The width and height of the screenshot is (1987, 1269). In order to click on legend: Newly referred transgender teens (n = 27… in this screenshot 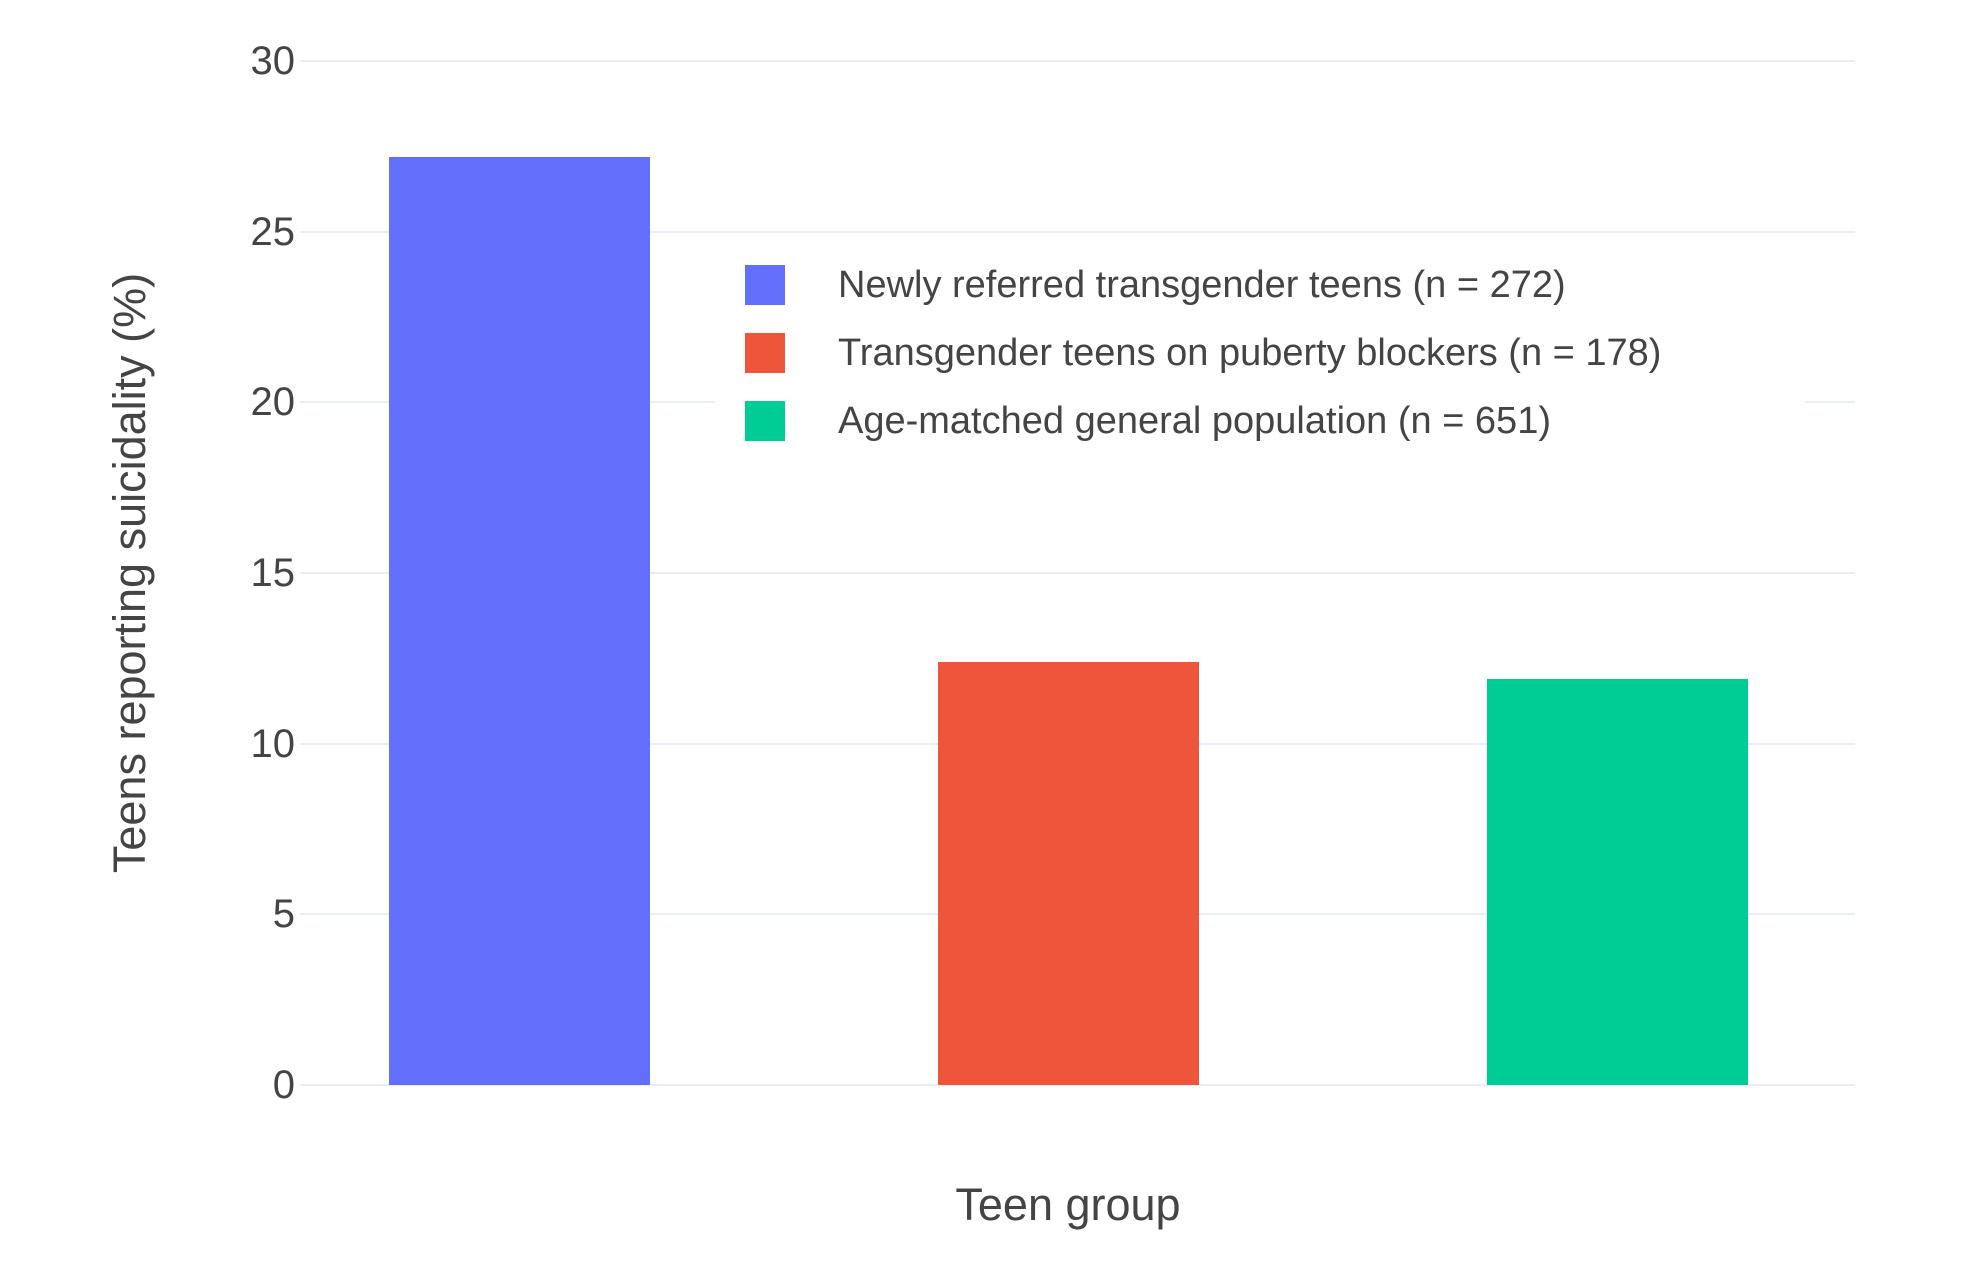, I will do `click(1260, 348)`.